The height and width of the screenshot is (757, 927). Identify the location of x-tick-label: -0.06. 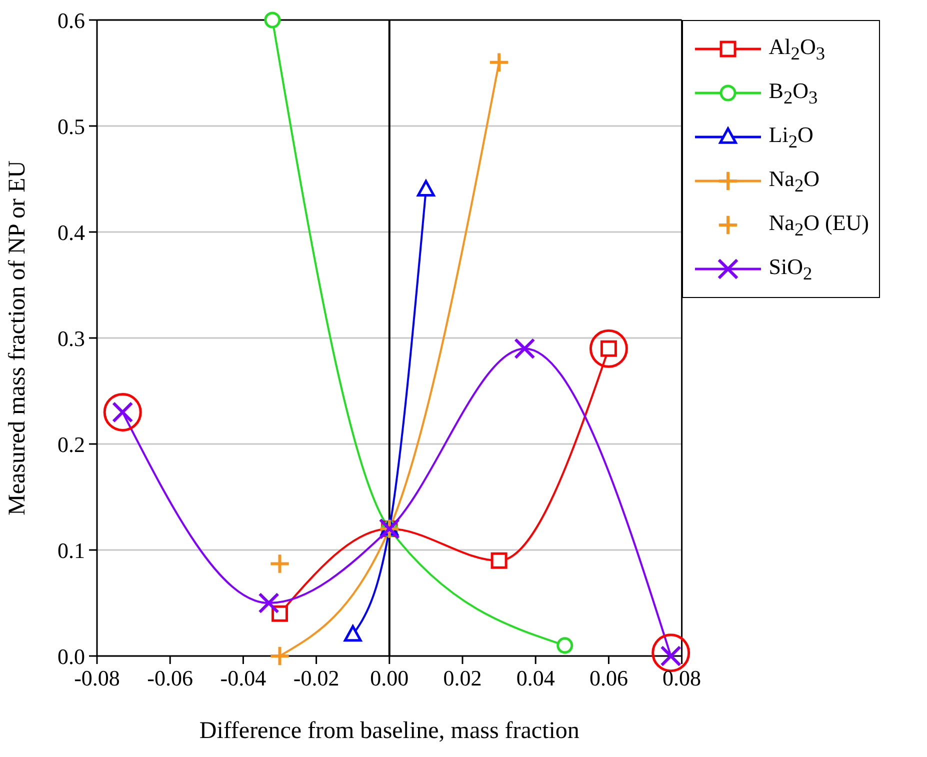
(170, 678).